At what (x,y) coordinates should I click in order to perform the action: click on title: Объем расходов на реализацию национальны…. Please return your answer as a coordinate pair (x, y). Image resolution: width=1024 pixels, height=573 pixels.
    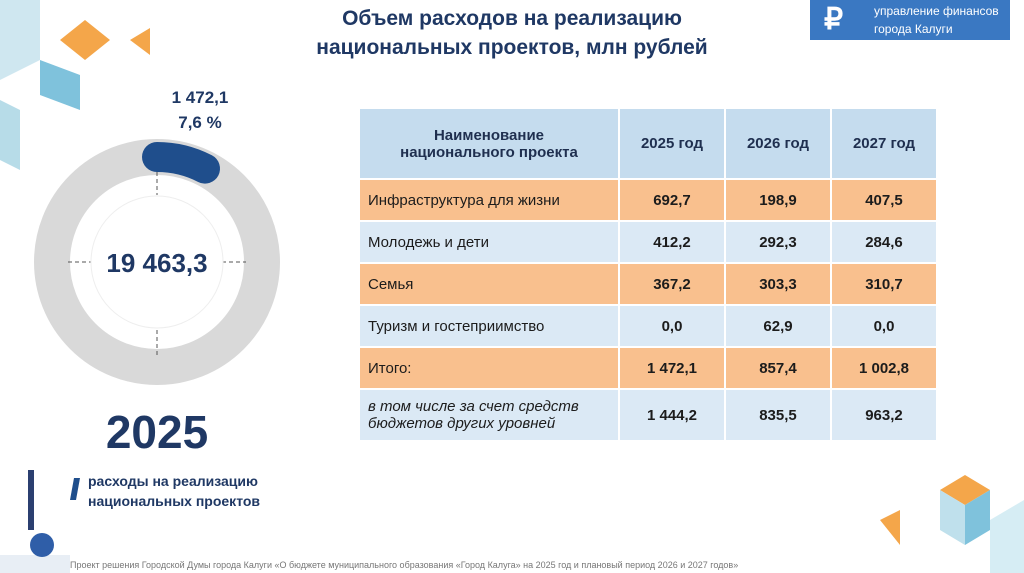
    Looking at the image, I should click on (512, 33).